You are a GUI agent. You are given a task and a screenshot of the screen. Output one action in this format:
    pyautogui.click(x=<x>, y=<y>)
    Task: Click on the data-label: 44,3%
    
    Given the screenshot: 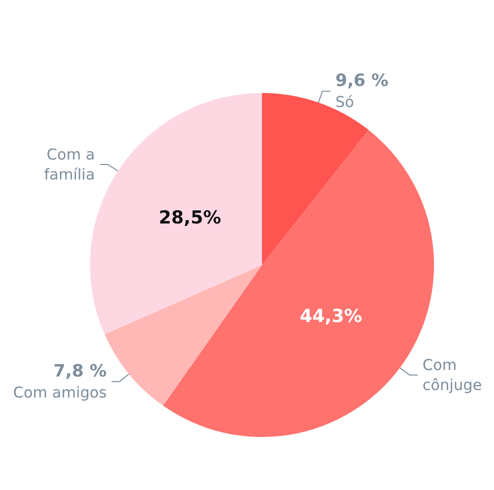 What is the action you would take?
    pyautogui.click(x=331, y=316)
    